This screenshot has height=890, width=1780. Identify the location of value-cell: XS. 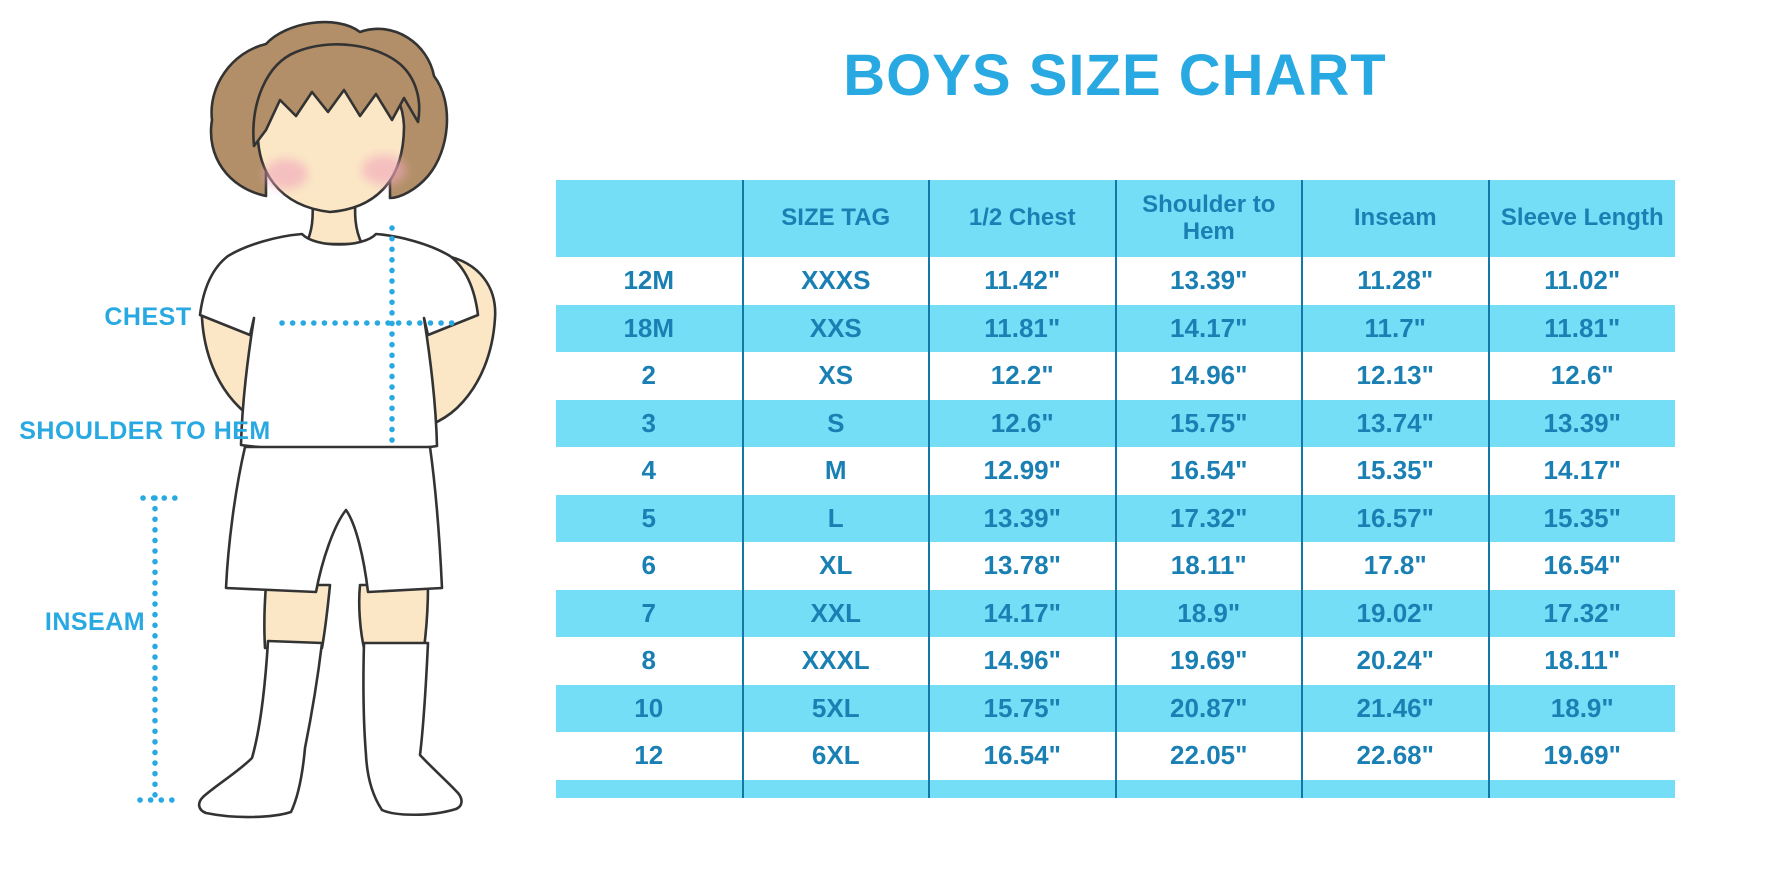
(835, 376).